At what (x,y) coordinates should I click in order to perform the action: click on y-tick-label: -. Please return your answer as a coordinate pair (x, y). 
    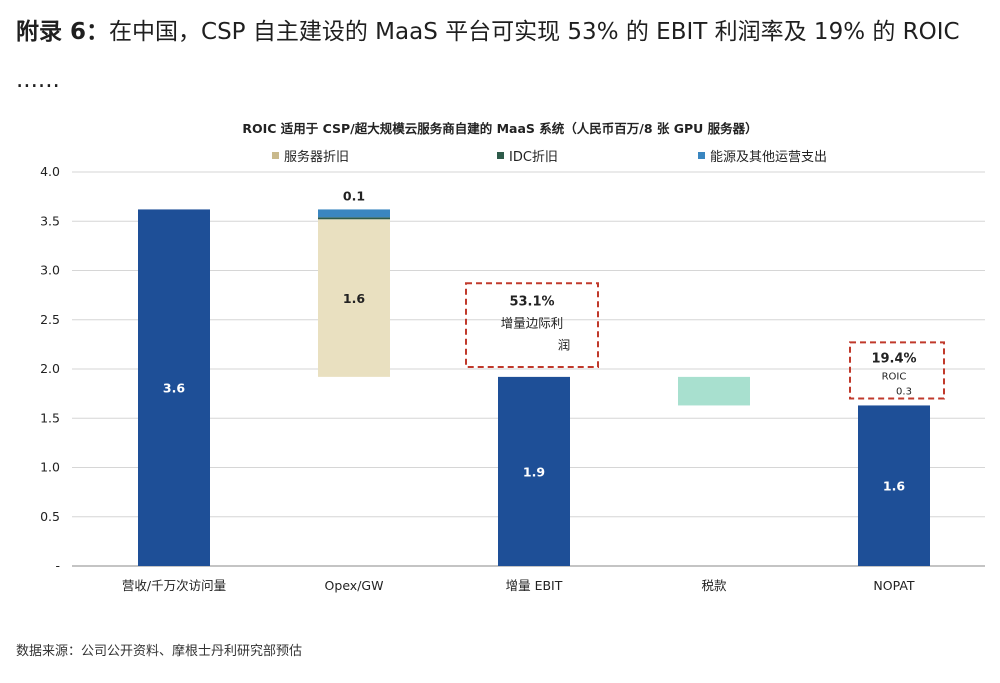
    Looking at the image, I should click on (57, 565).